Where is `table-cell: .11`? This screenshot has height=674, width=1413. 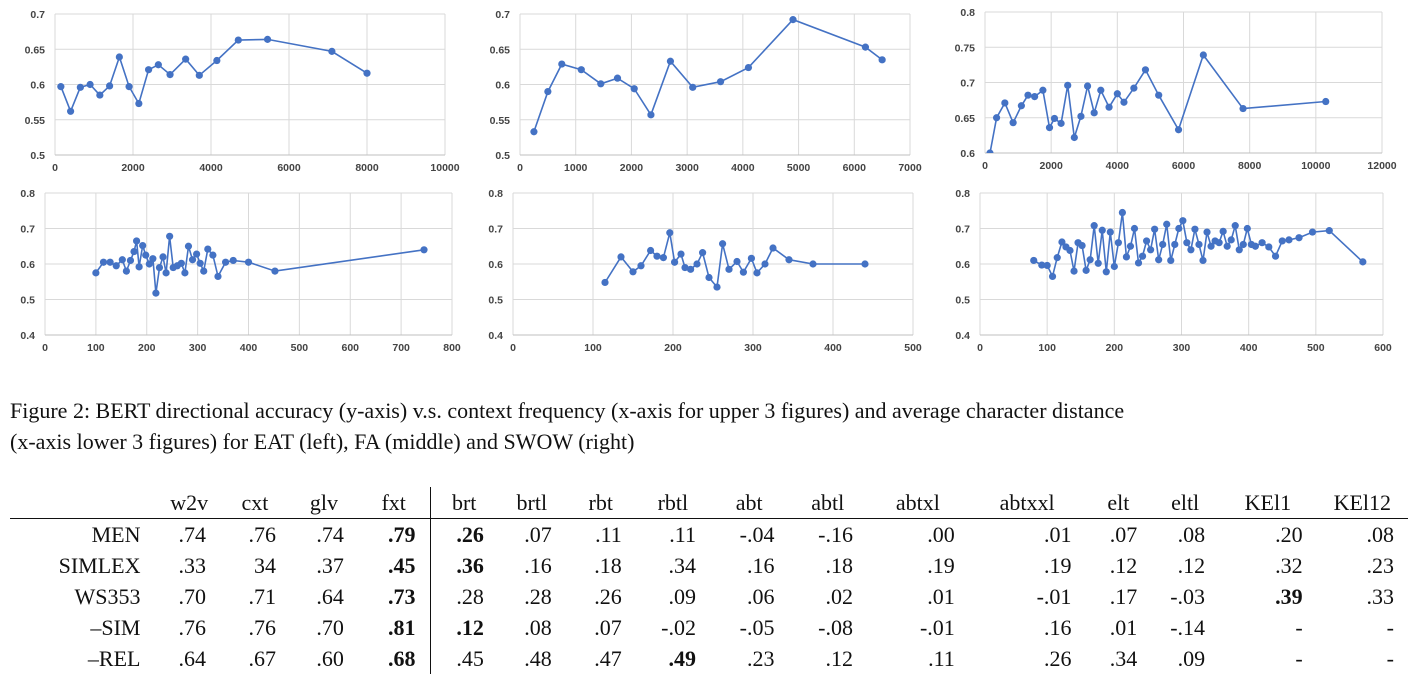 table-cell: .11 is located at coordinates (941, 658).